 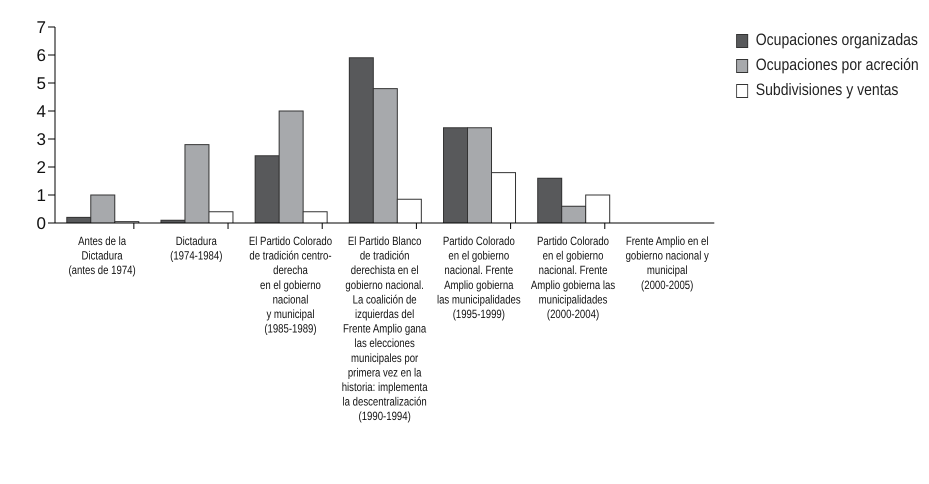 I want to click on x-tick-label: Dictadura (1974-1984), so click(x=196, y=249).